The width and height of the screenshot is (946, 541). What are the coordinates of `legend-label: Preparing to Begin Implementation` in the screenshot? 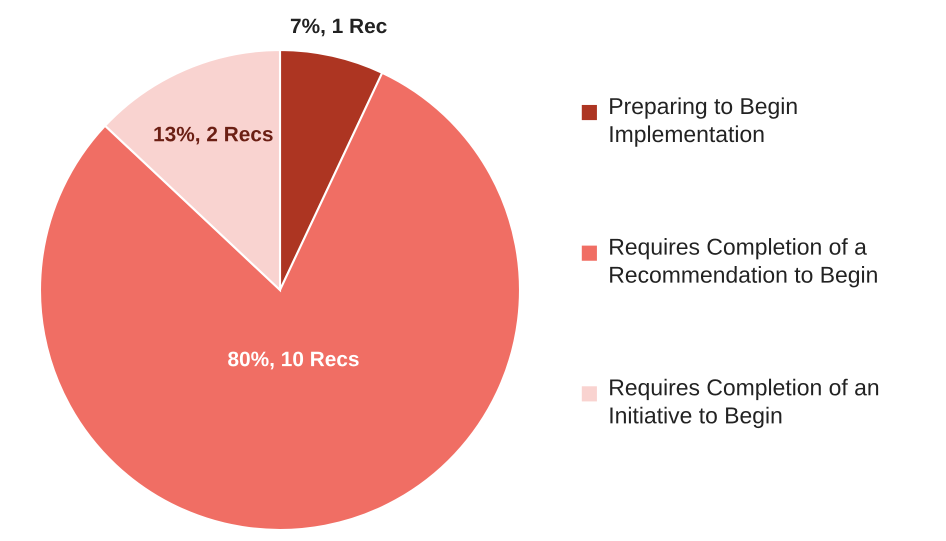 It's located at (703, 122).